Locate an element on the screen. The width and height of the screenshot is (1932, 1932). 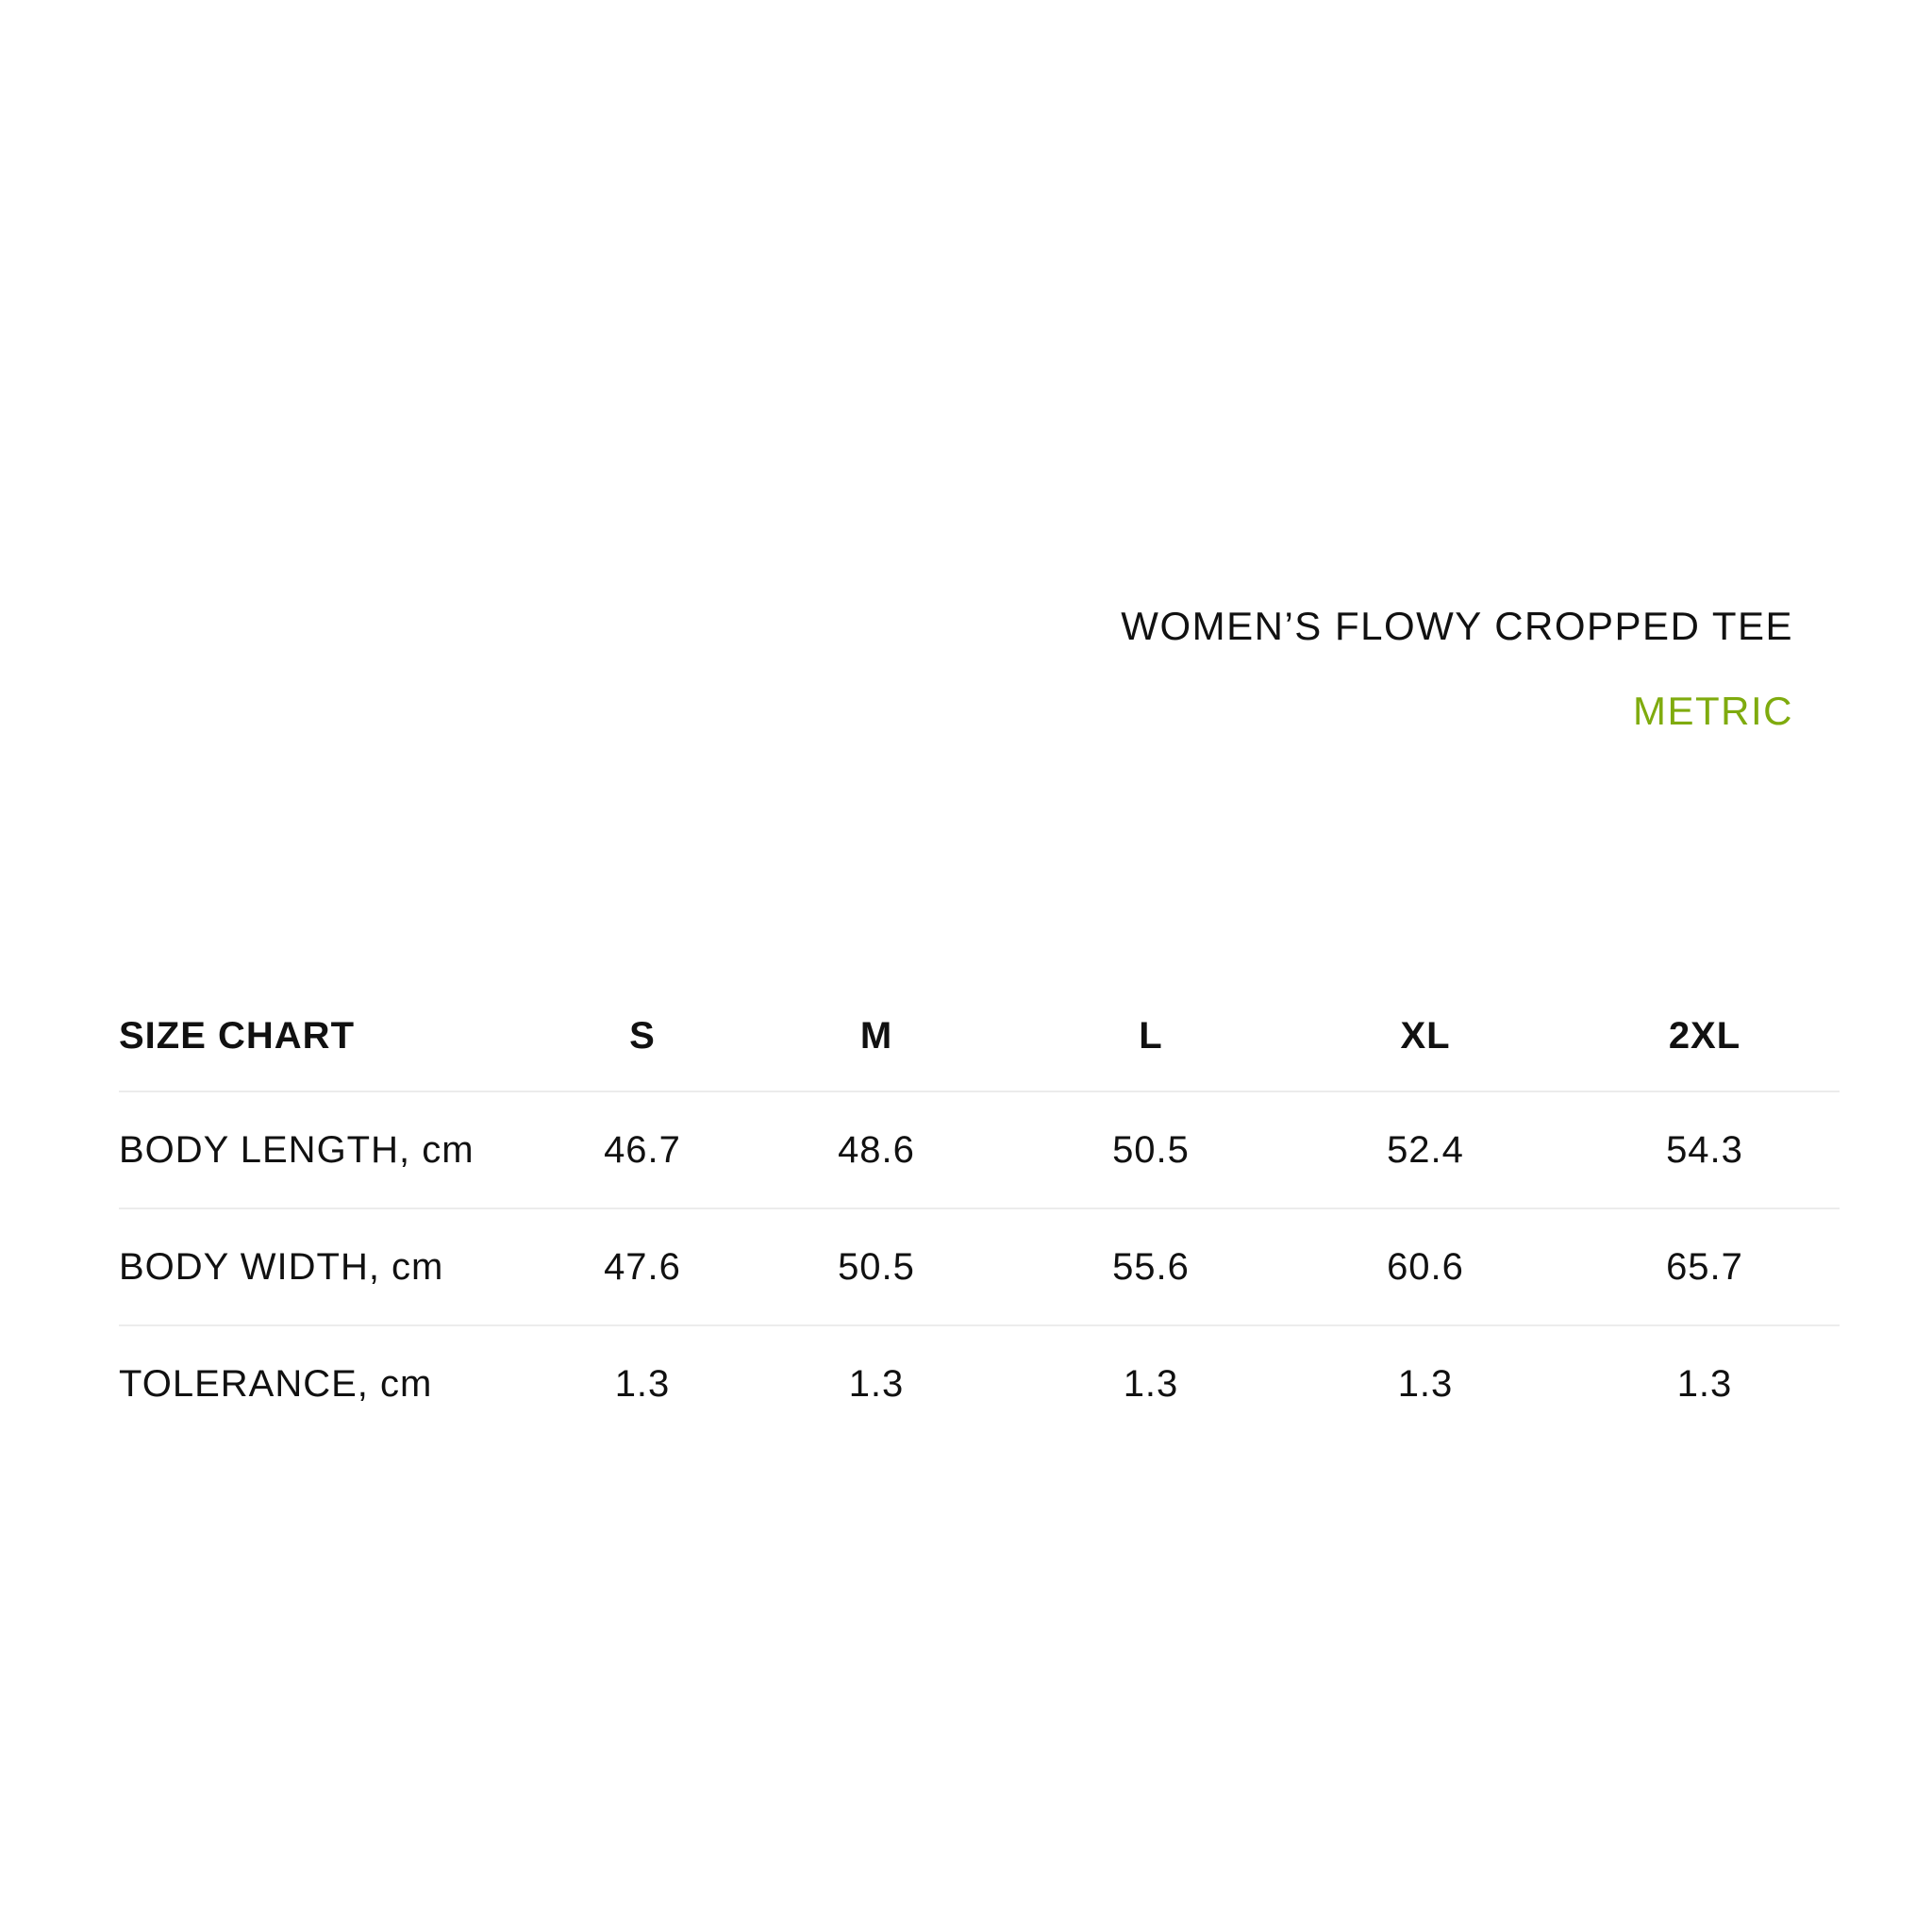
unit-system-label: METRIC is located at coordinates (1713, 711).